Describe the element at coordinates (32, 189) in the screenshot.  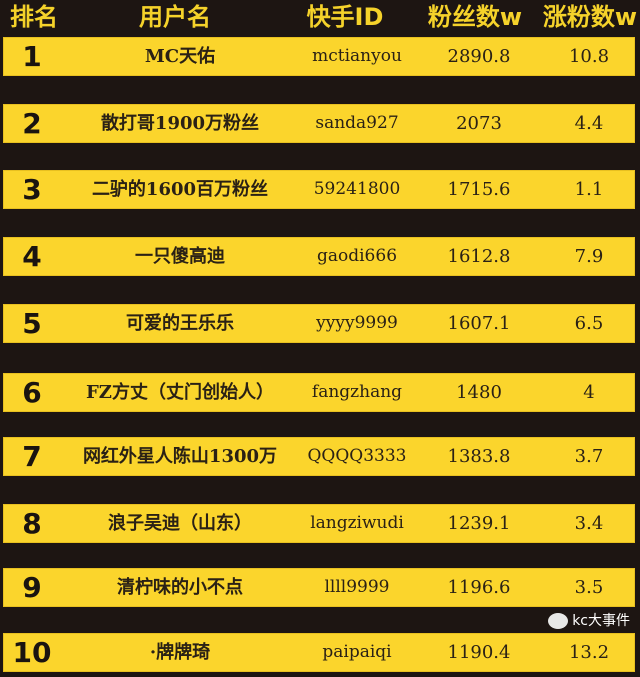
I see `rank-cell: 3` at that location.